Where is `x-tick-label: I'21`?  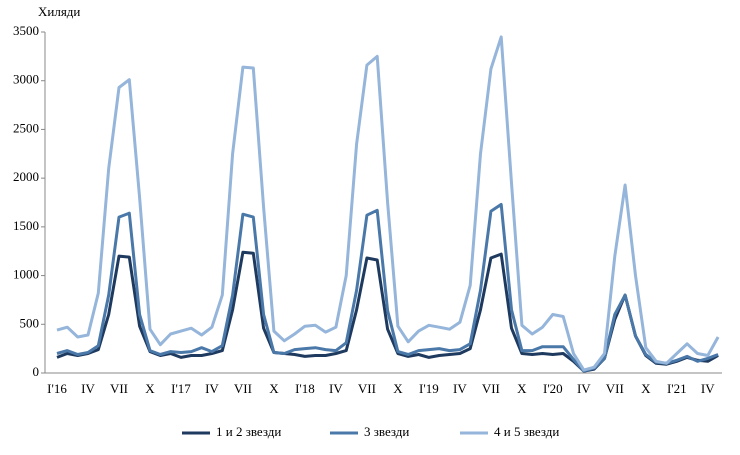 x-tick-label: I'21 is located at coordinates (677, 388).